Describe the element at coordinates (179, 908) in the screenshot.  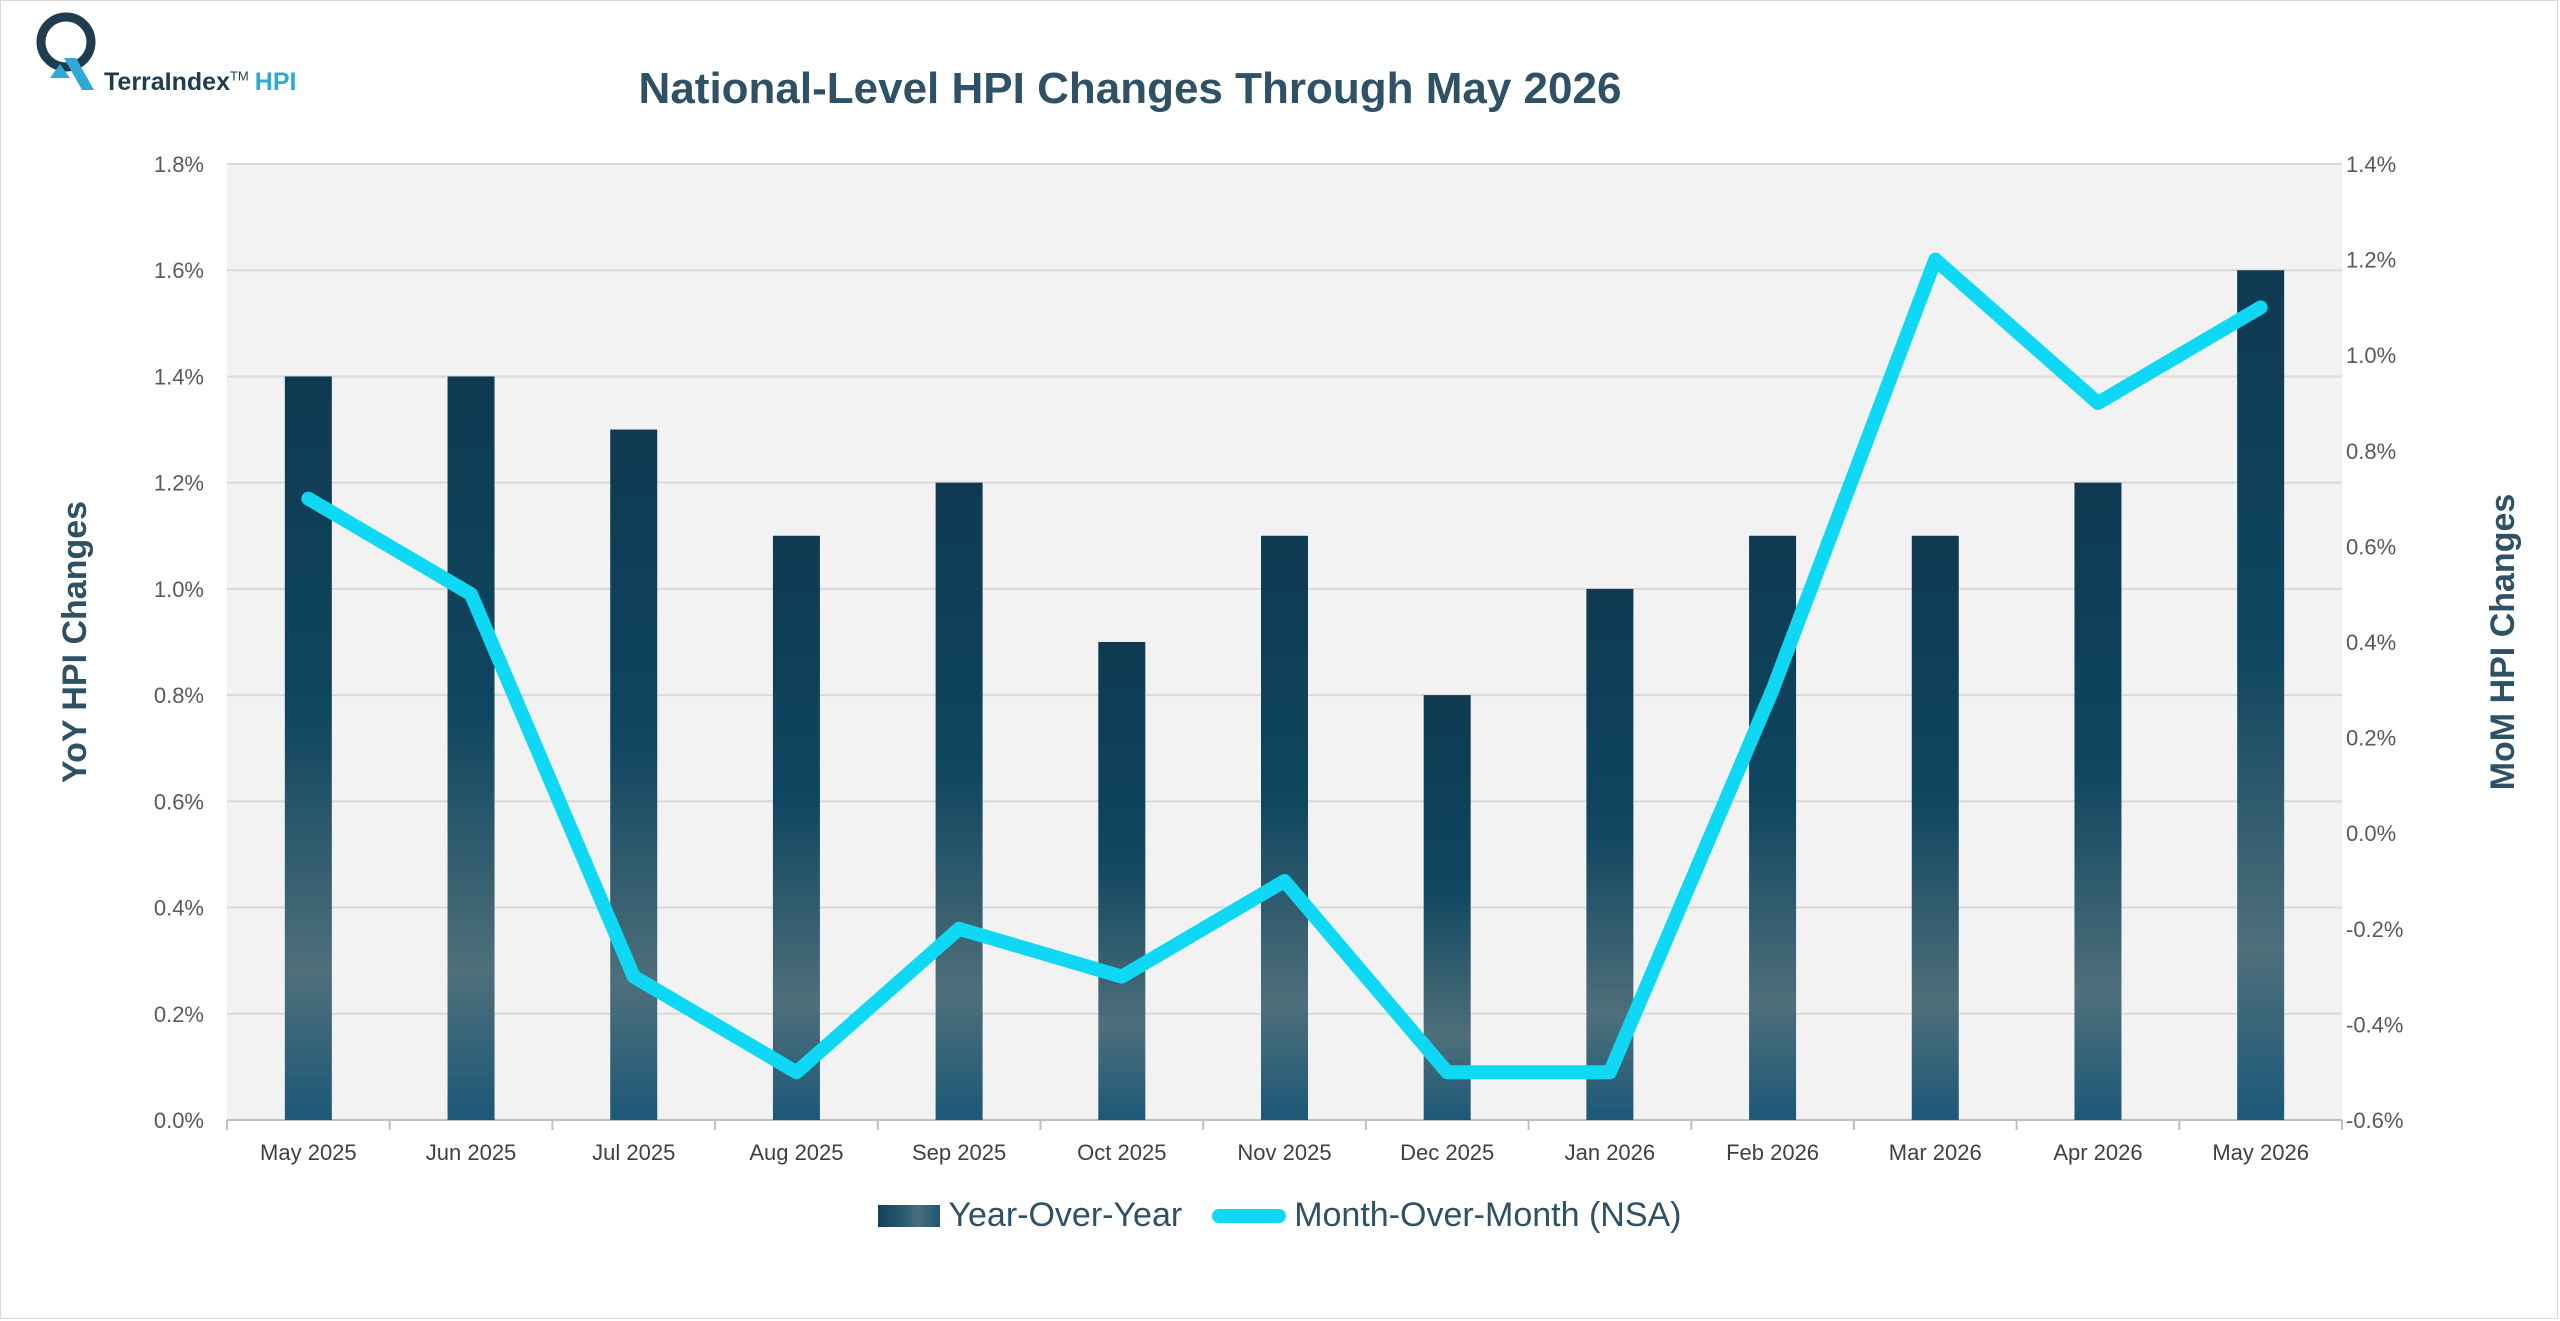
I see `y-tick-label: 0.4%` at that location.